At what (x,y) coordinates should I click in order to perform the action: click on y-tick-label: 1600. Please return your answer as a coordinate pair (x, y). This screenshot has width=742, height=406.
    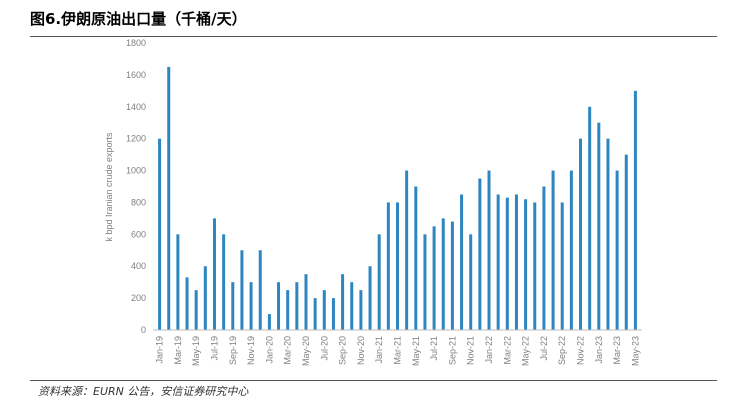
    Looking at the image, I should click on (136, 75).